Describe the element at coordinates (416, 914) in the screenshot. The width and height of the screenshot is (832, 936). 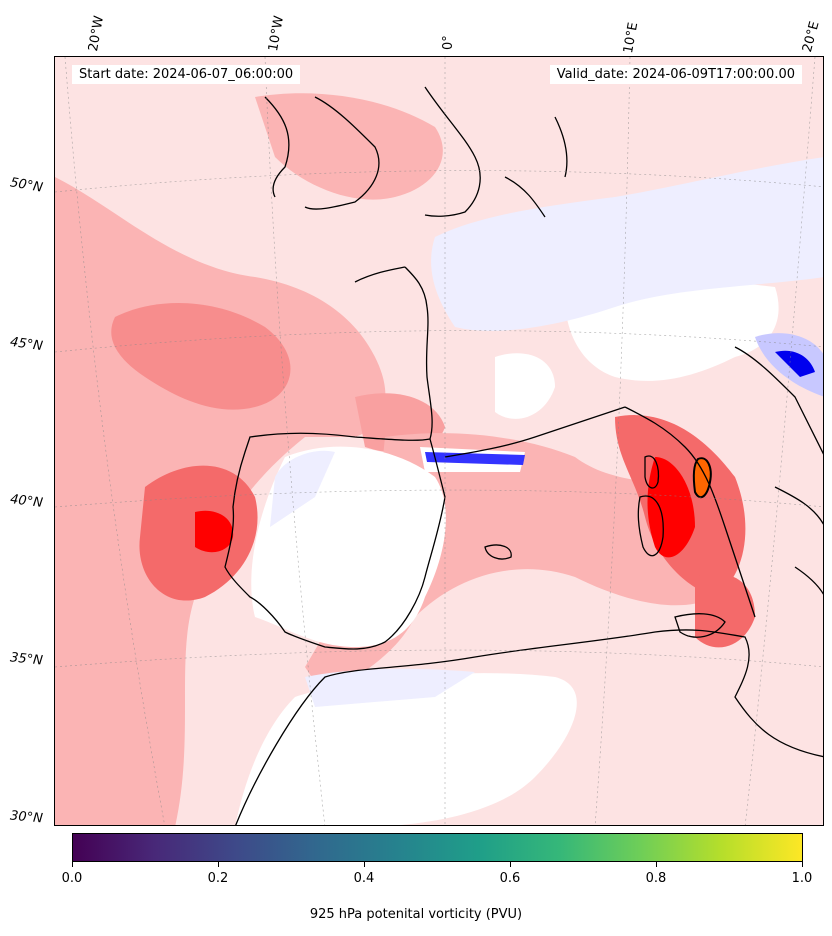
I see `colorbar-label: 925 hPa potenital vorticity (PVU)` at that location.